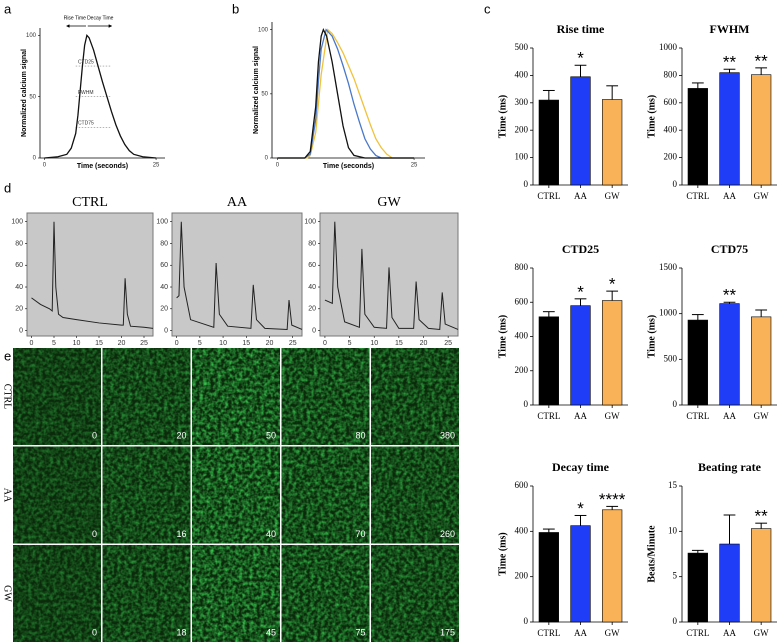 Image resolution: width=783 pixels, height=644 pixels. Describe the element at coordinates (447, 534) in the screenshot. I see `frame-label: 260` at that location.